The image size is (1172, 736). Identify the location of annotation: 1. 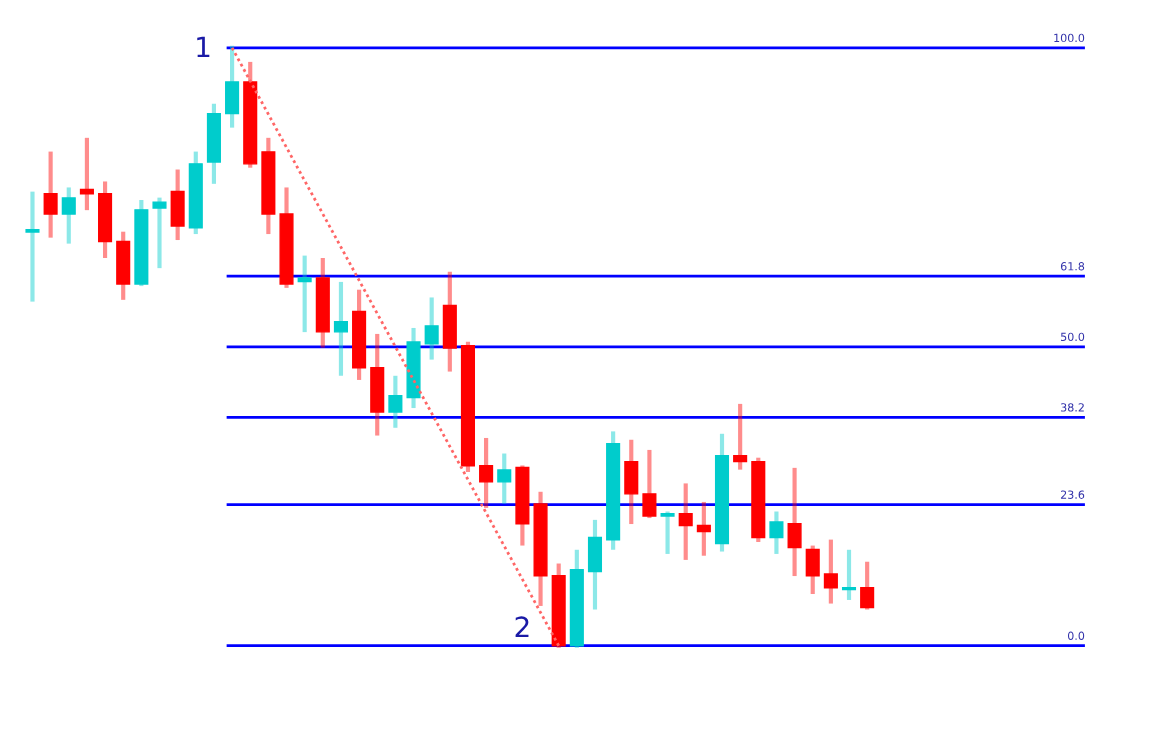
(203, 46).